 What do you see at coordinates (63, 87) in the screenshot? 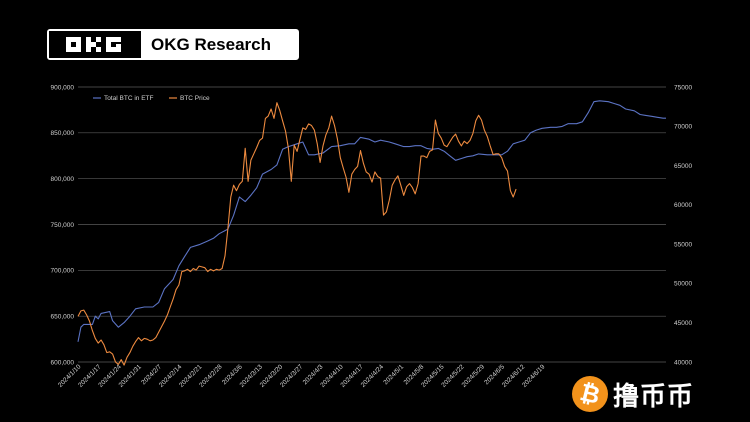
I see `y-left-tick-label: 900,000` at bounding box center [63, 87].